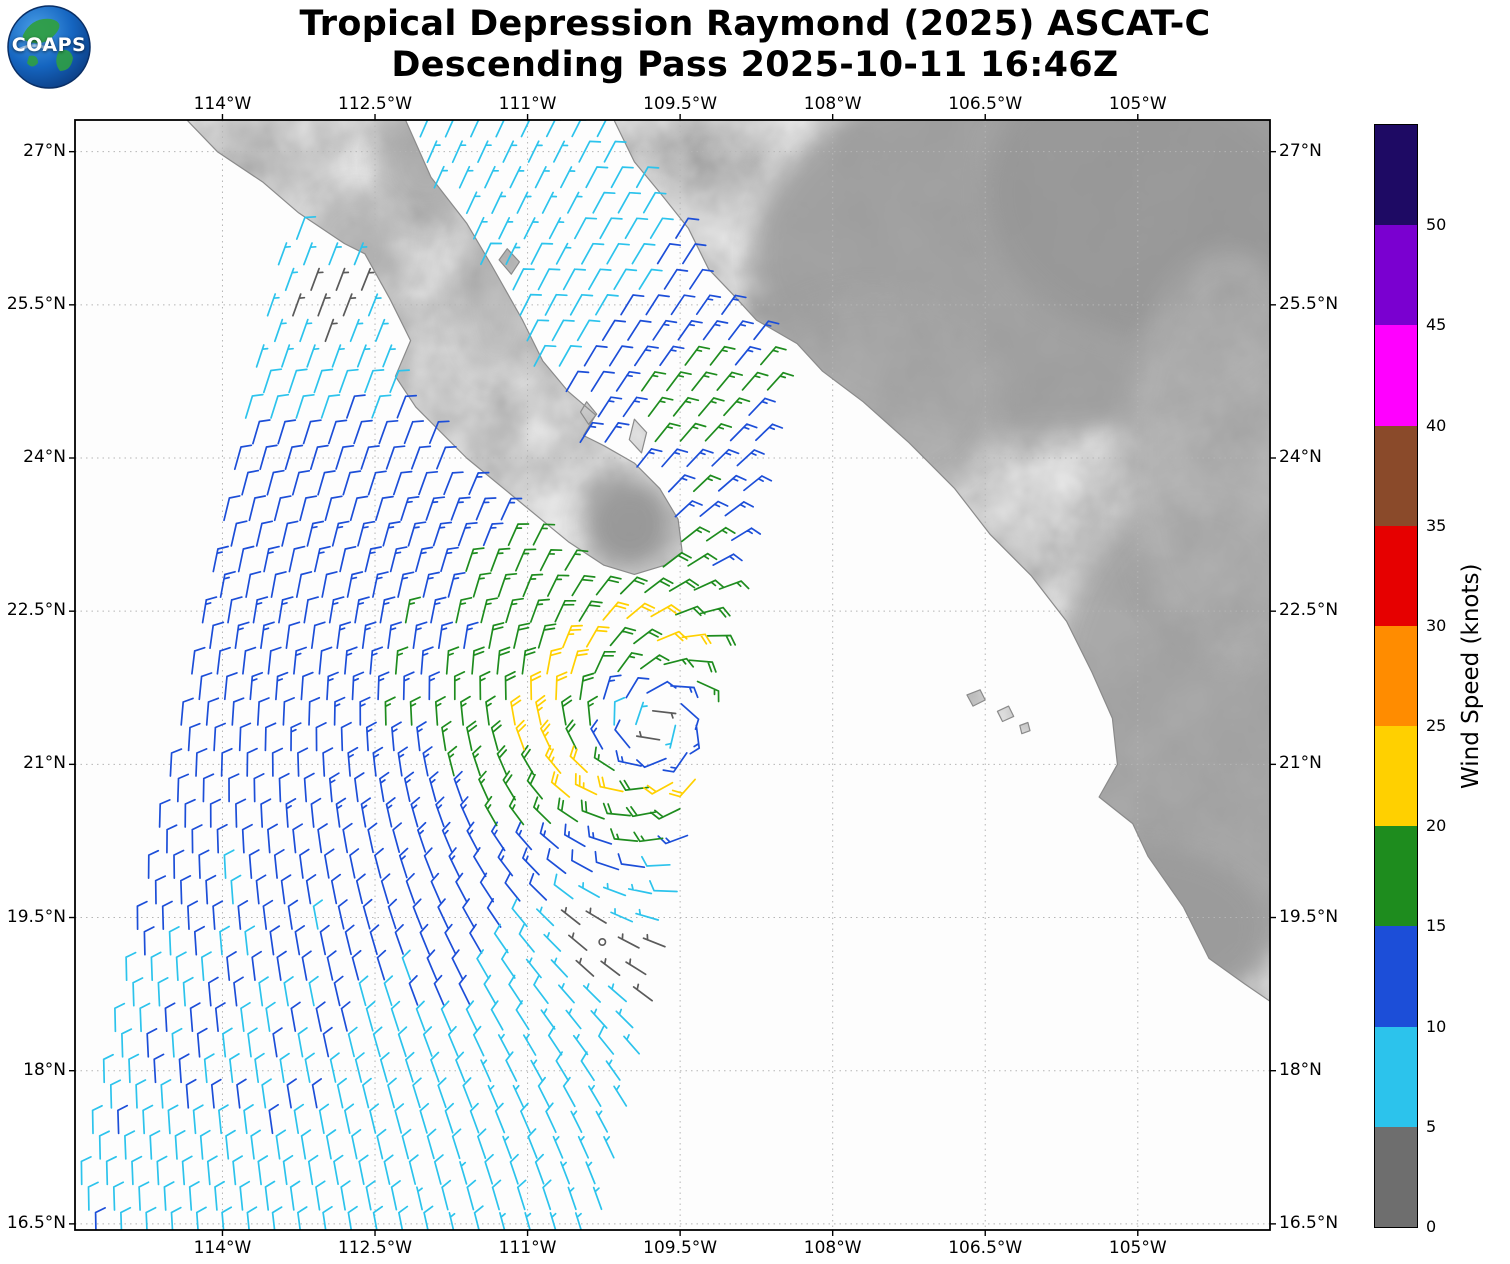  Describe the element at coordinates (1436, 325) in the screenshot. I see `colorbar-tick-label: 45` at that location.